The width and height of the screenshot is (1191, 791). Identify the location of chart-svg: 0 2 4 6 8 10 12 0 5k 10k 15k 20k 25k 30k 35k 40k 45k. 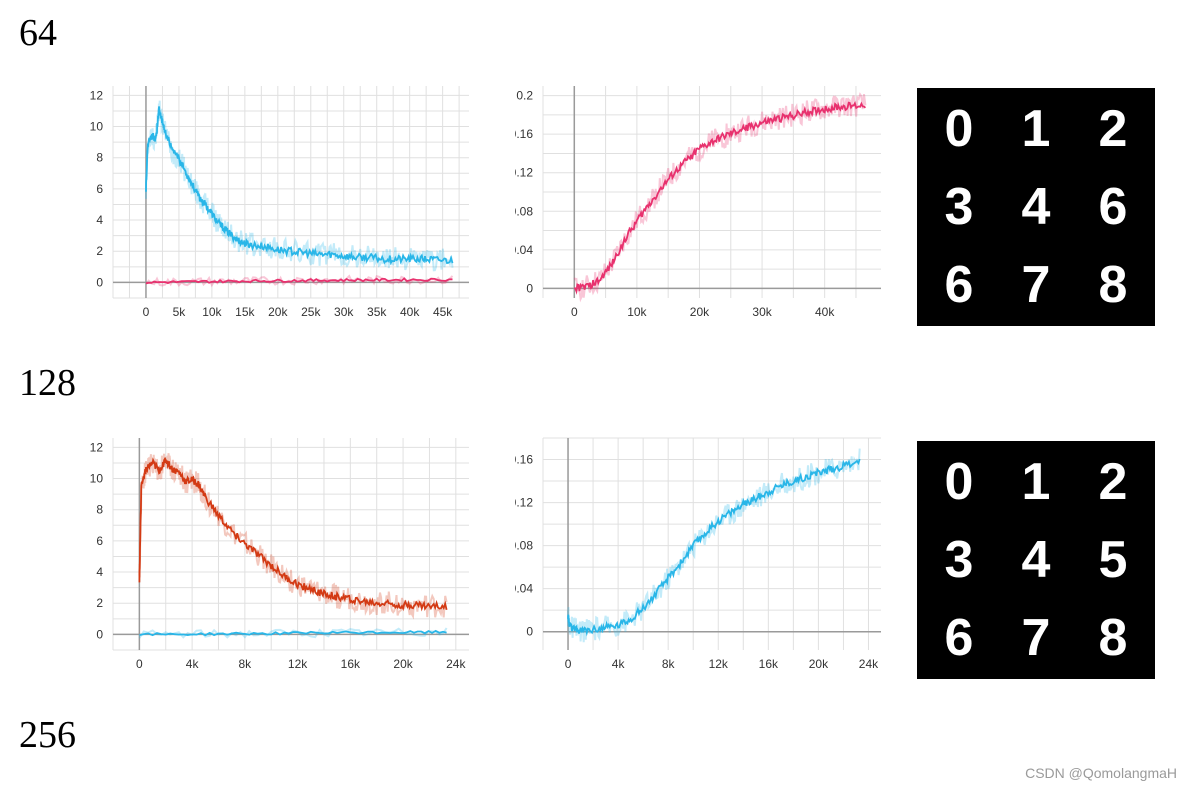
(279, 202).